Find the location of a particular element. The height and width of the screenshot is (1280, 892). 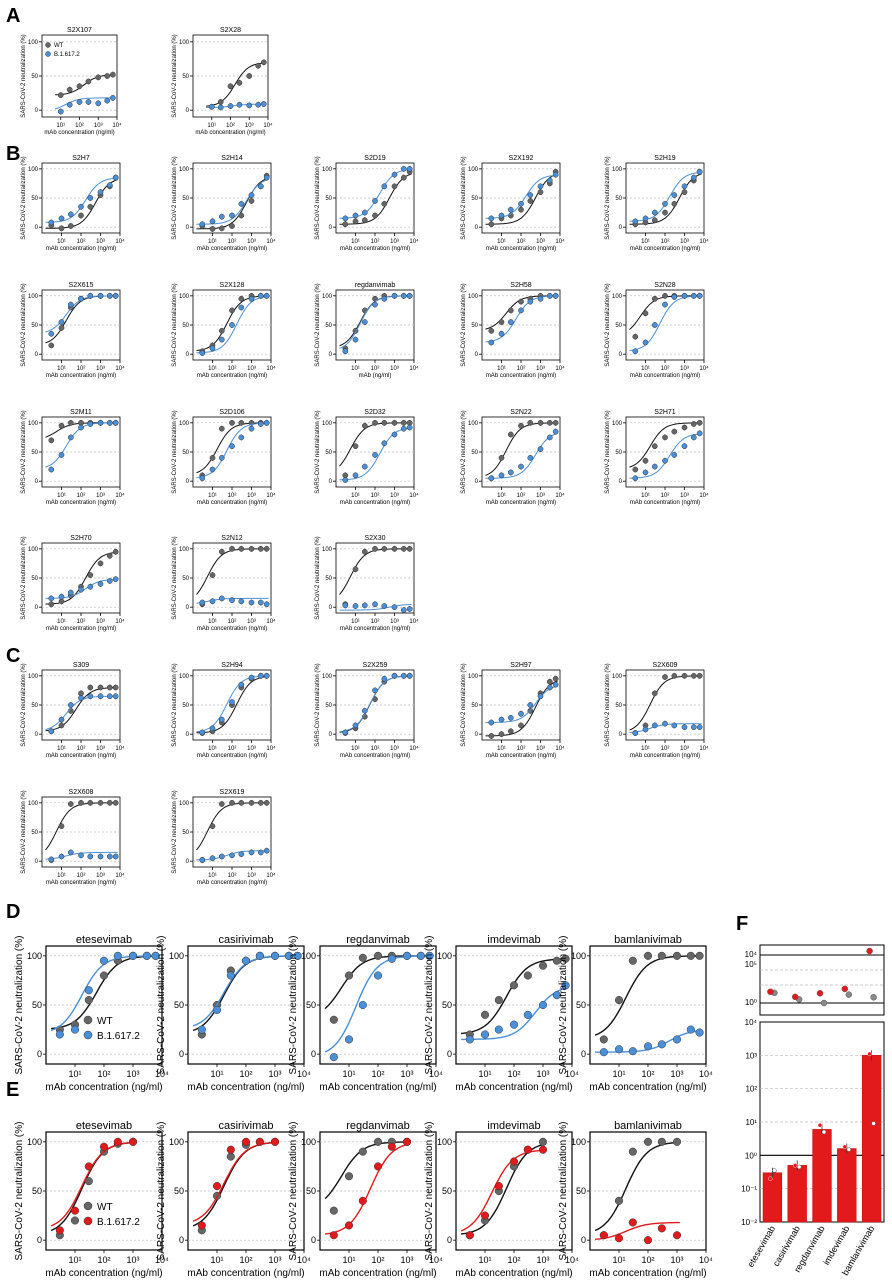

x-tick-label: 10⁴ is located at coordinates (271, 748).